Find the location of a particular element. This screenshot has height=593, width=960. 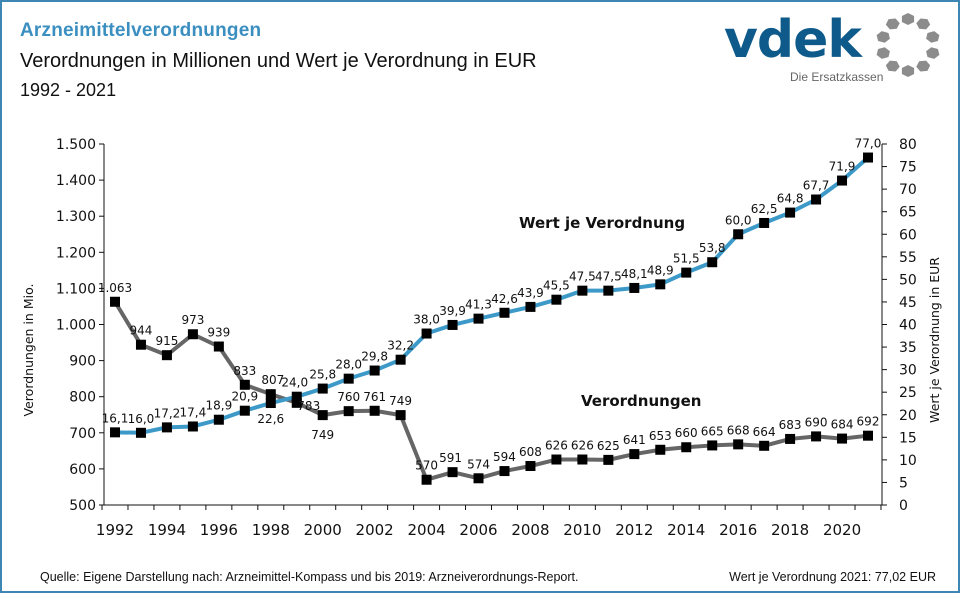

x-tick-label: 2002 is located at coordinates (375, 530).